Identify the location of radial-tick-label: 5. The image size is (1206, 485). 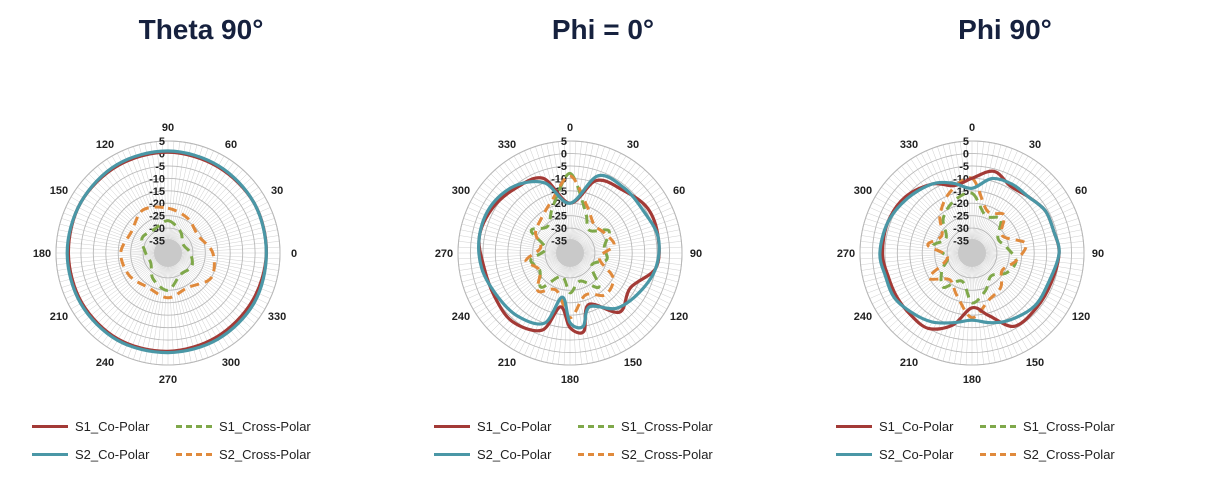
(564, 142).